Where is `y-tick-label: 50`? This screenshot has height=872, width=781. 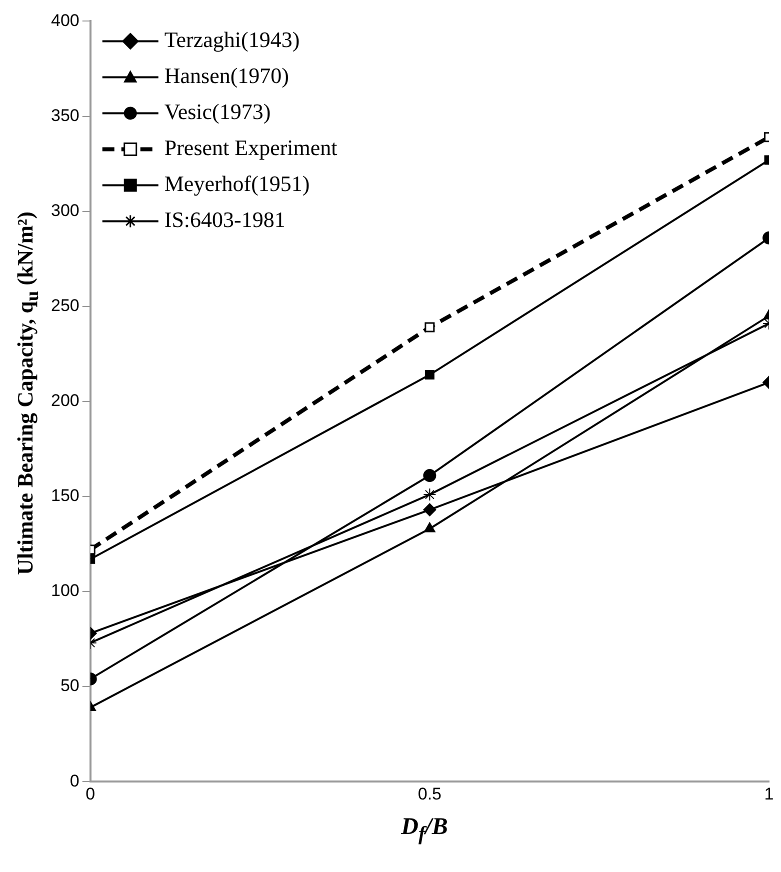 y-tick-label: 50 is located at coordinates (70, 686).